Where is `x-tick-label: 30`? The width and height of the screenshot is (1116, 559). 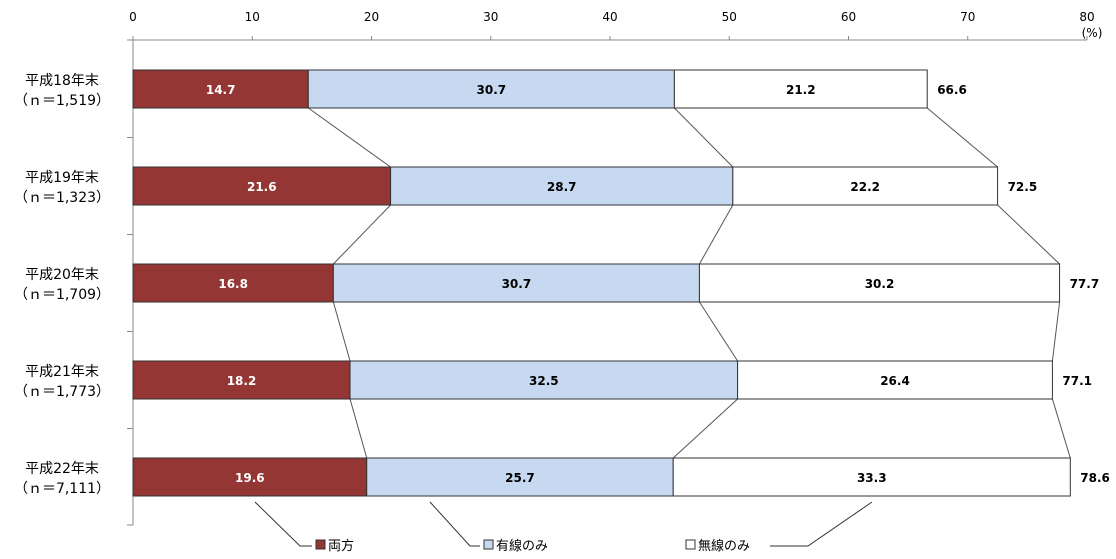
x-tick-label: 30 is located at coordinates (490, 17).